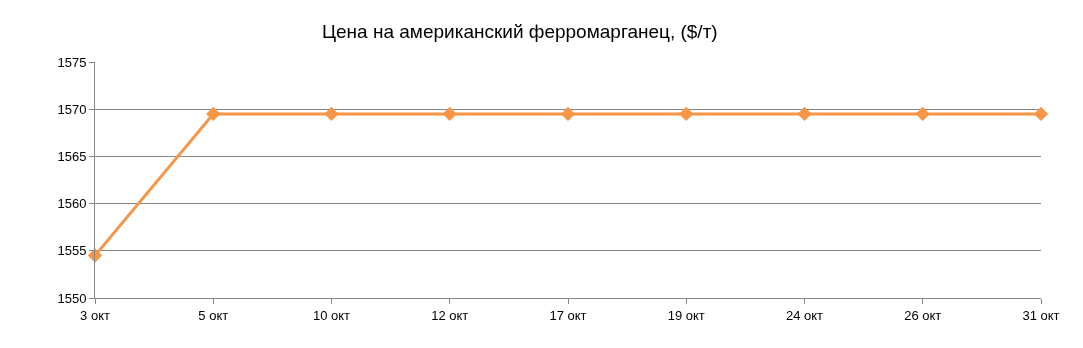 The image size is (1083, 348). Describe the element at coordinates (804, 315) in the screenshot. I see `x-tick-label: 24 окт` at that location.